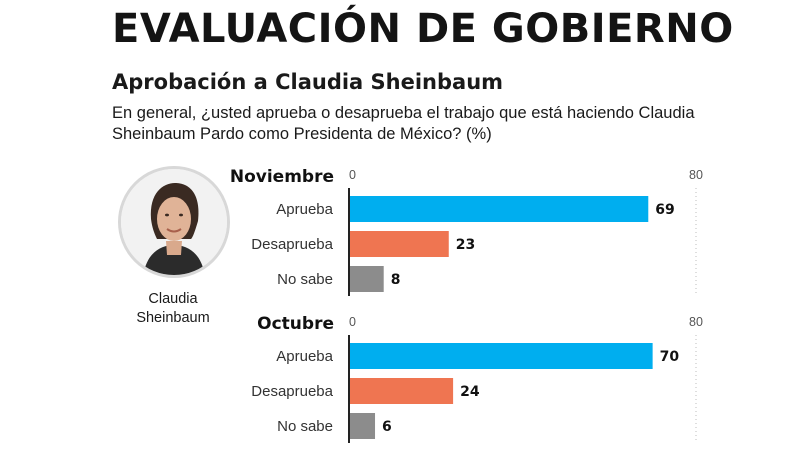 The image size is (800, 450). Describe the element at coordinates (401, 391) in the screenshot. I see `octubre-bar-desaprueba` at that location.